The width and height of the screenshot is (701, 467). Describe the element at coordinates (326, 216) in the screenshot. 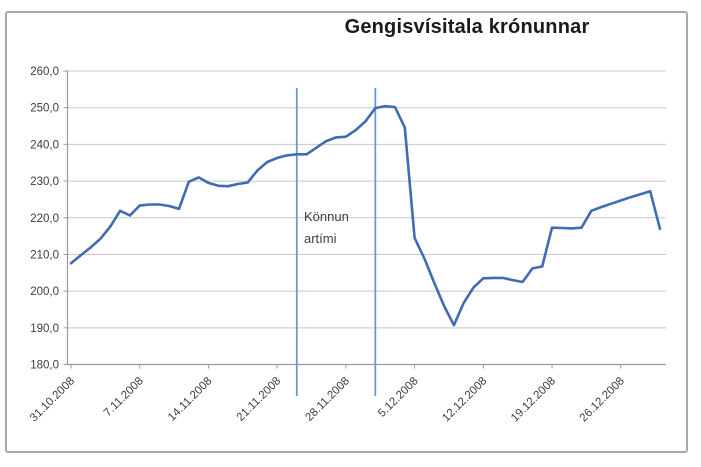

I see `annotation-text-line-1: Könnun` at that location.